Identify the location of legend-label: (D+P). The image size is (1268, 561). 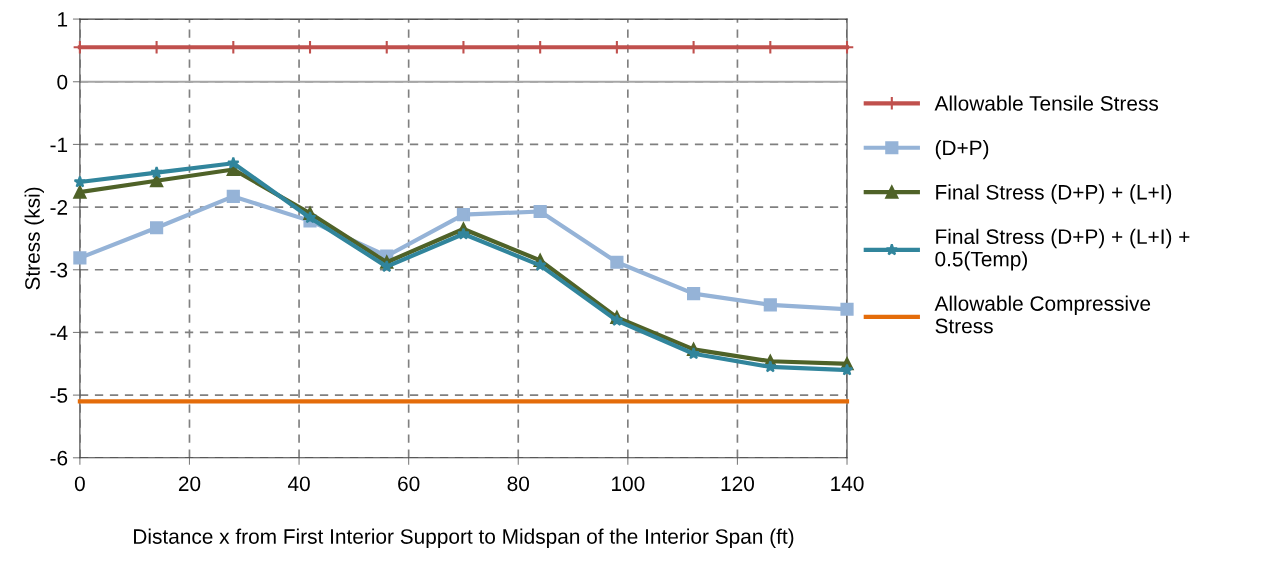
(962, 149).